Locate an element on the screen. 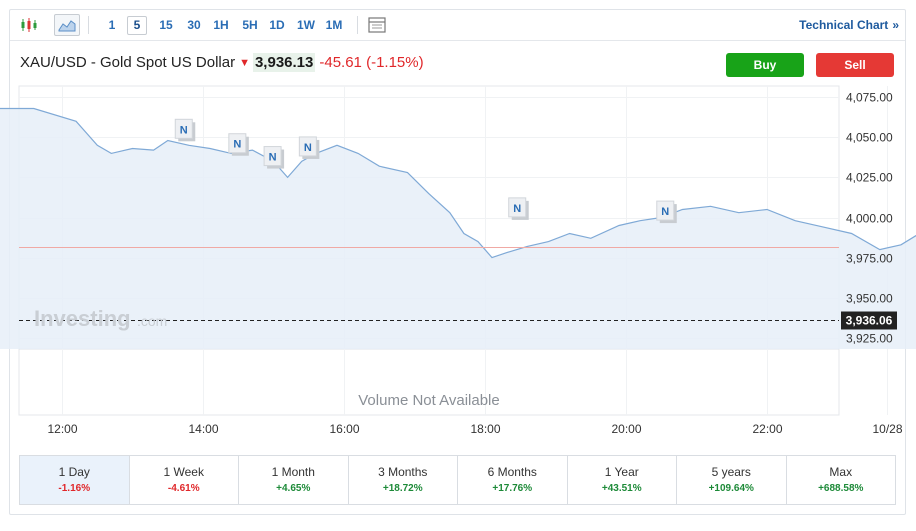 This screenshot has width=916, height=531. reference-line-layer: 3,936.06 is located at coordinates (458, 288).